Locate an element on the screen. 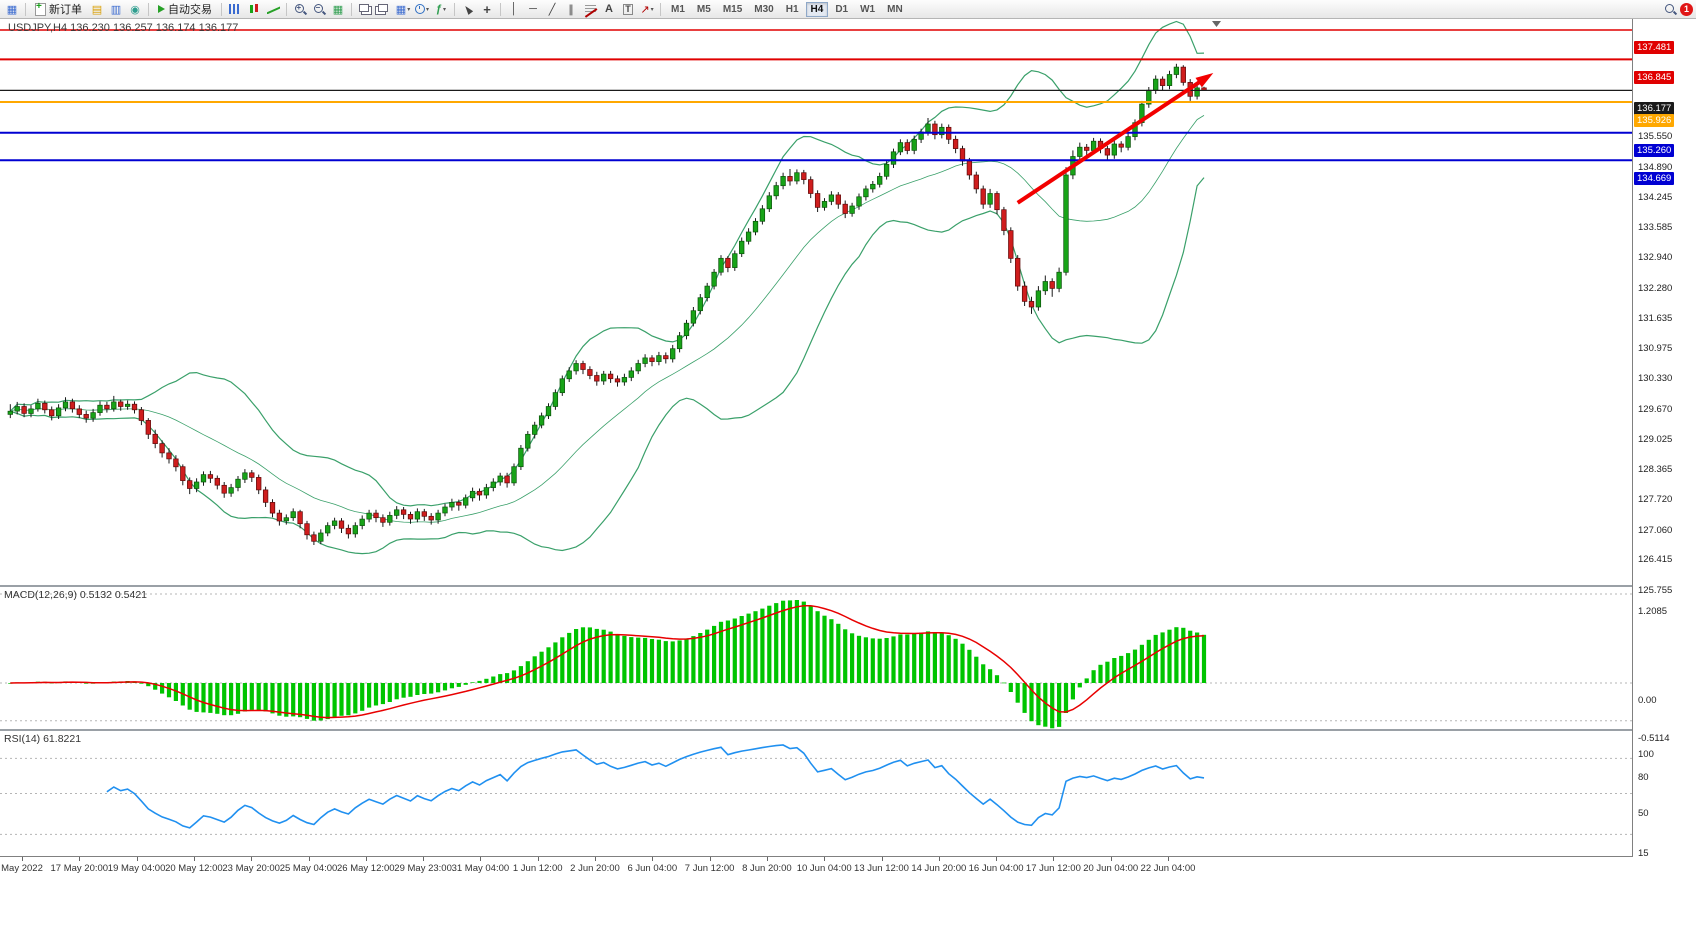 The width and height of the screenshot is (1696, 942). time-label: 2 Jun 20:00 is located at coordinates (595, 868).